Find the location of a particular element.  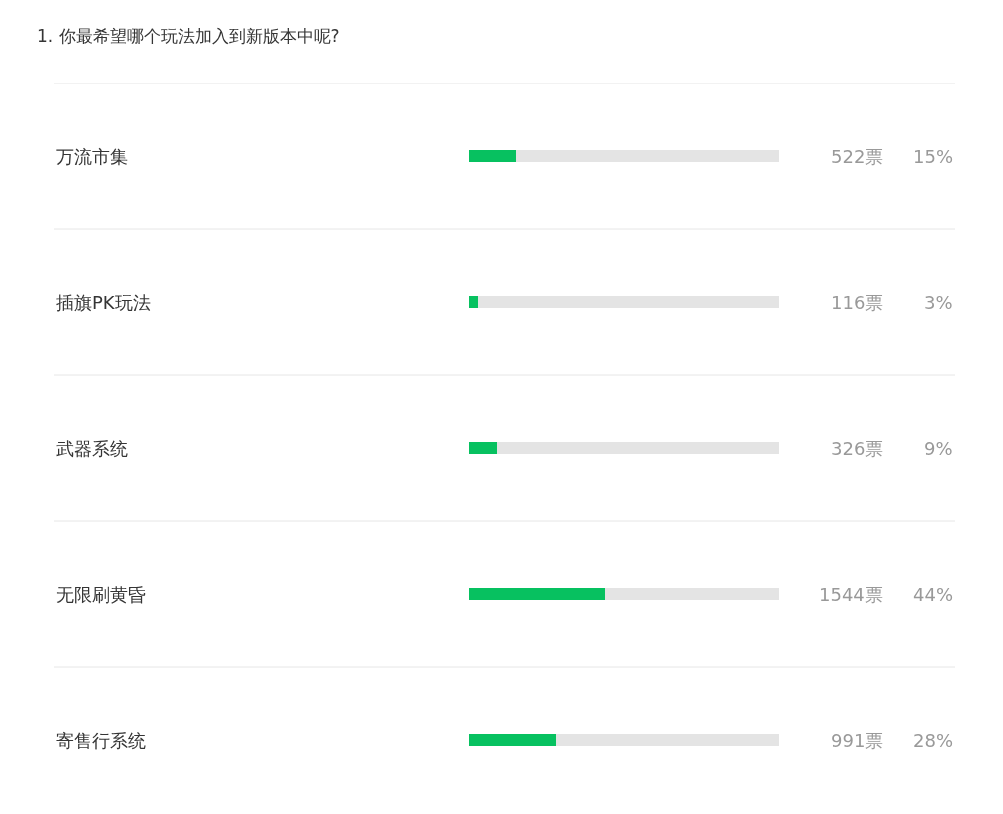

text: 522票 is located at coordinates (857, 156).